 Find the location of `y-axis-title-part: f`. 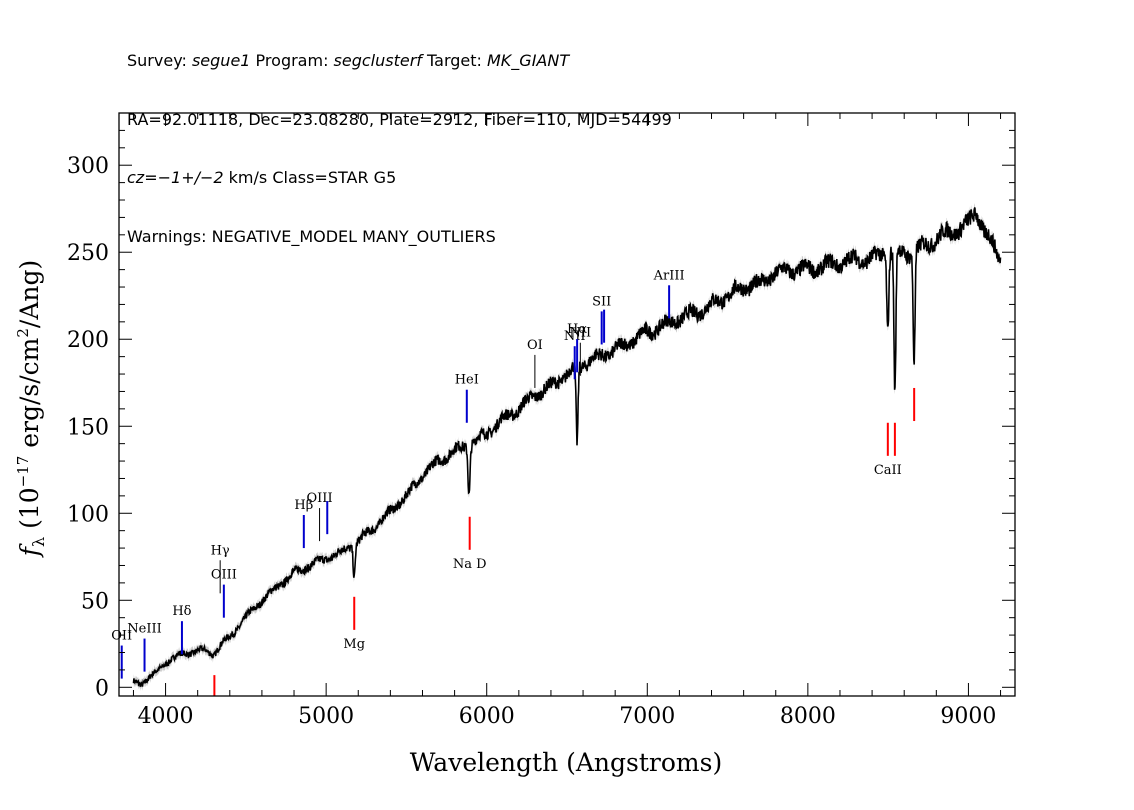

y-axis-title-part: f is located at coordinates (29, 550).